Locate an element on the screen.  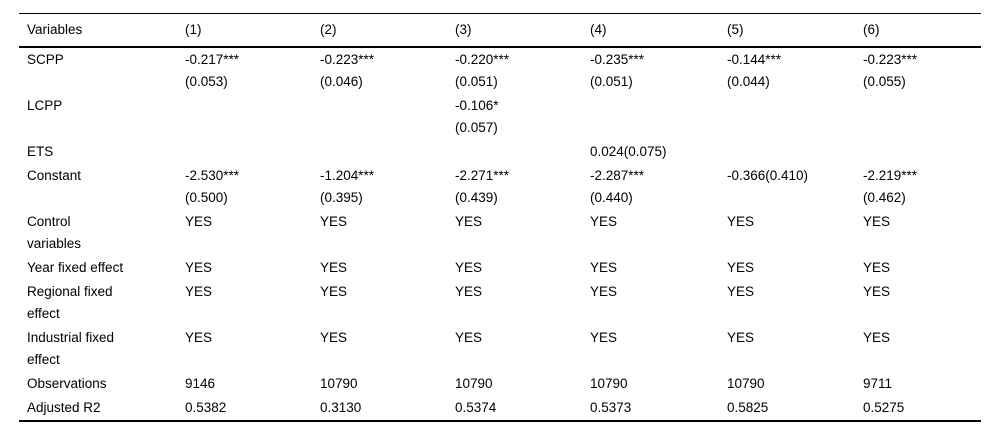
cell-line: 9146 is located at coordinates (200, 383).